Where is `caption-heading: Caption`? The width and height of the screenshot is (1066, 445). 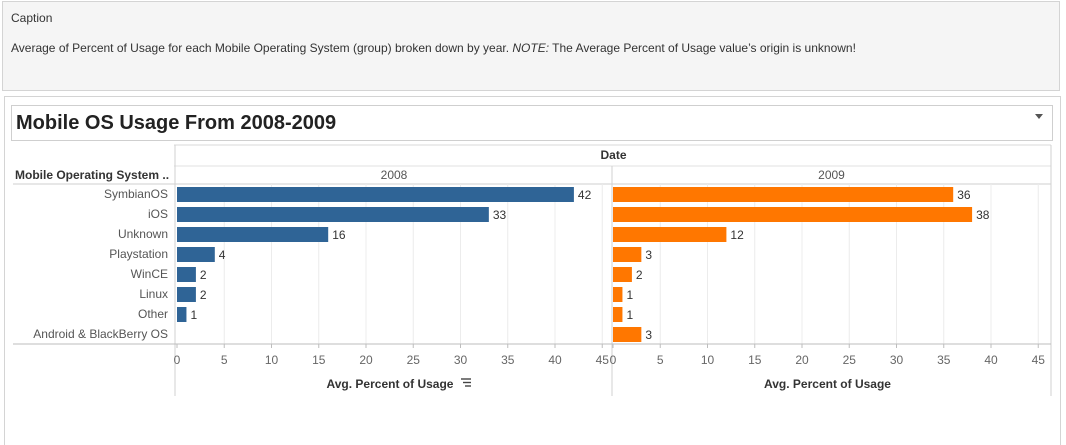
caption-heading: Caption is located at coordinates (32, 18).